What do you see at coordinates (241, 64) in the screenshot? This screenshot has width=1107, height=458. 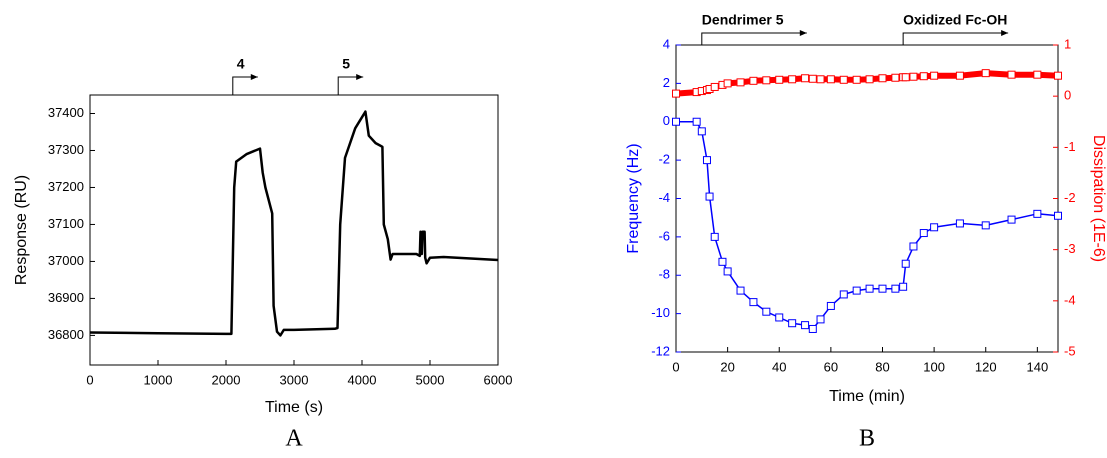 I see `annotation-text: 4` at bounding box center [241, 64].